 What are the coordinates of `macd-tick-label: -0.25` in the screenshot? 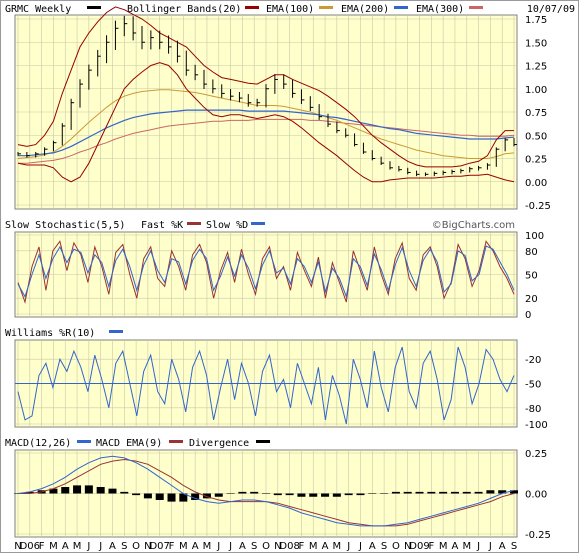 It's located at (538, 535).